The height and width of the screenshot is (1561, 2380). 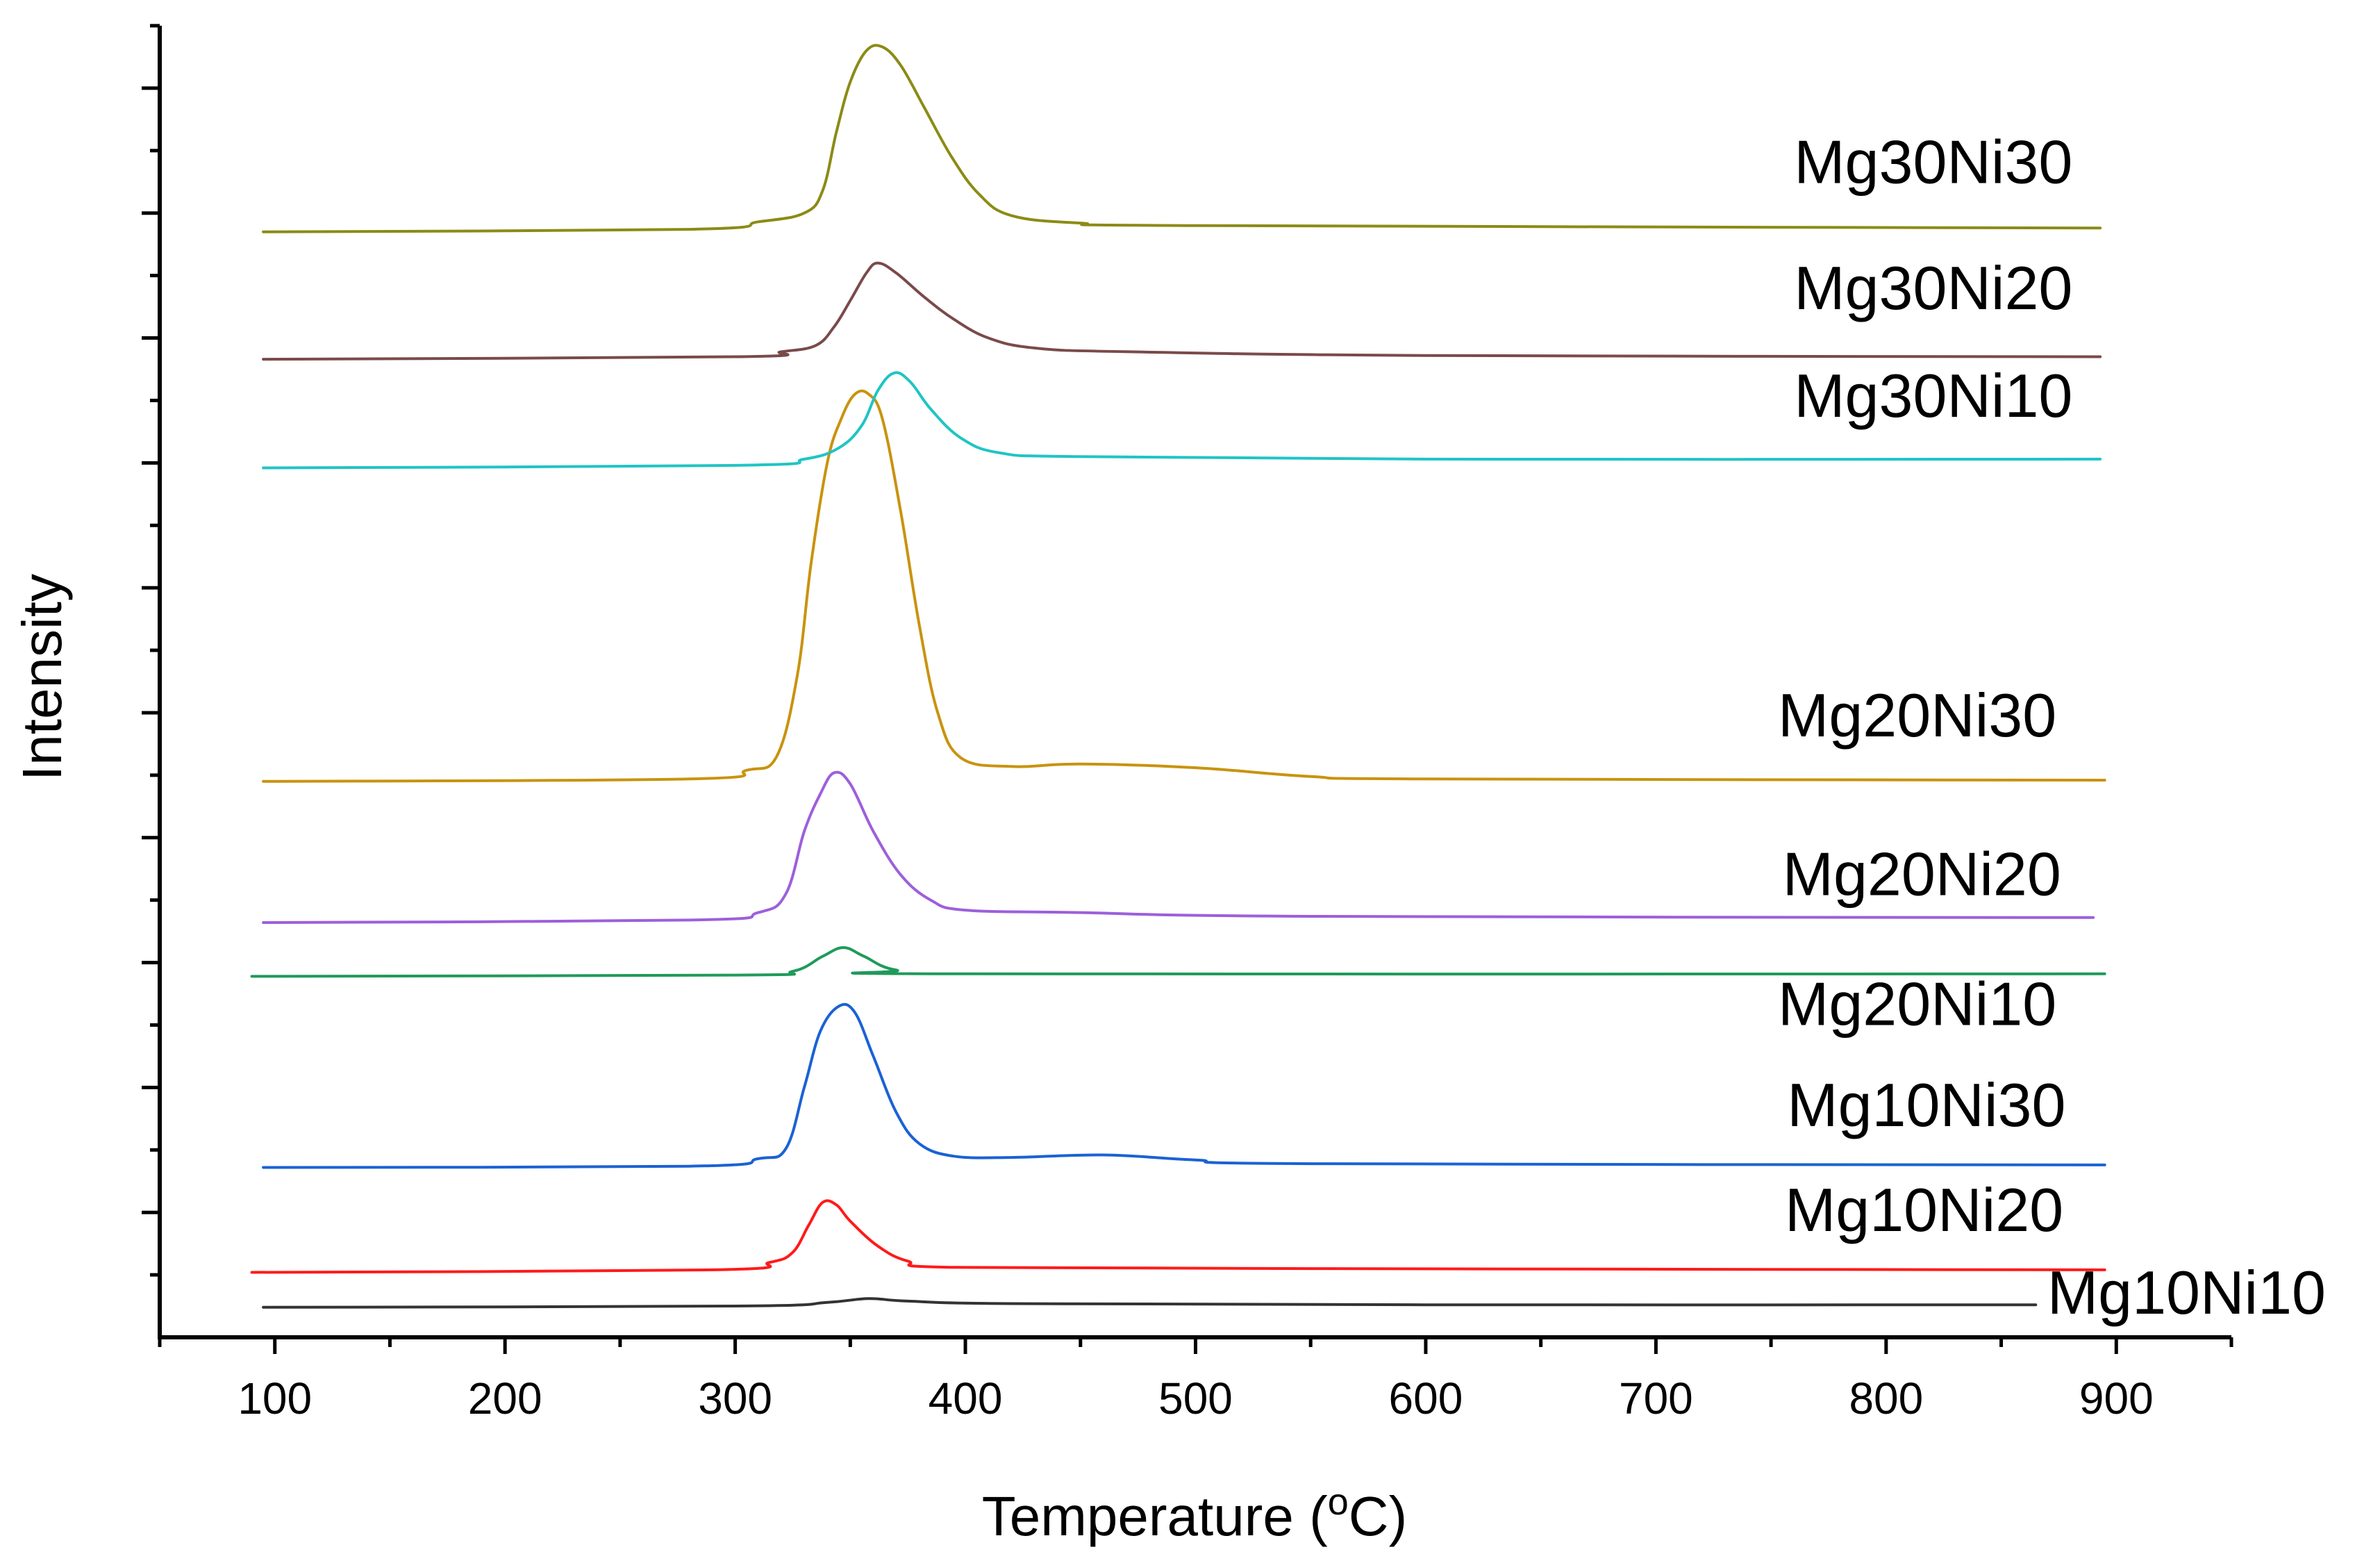 What do you see at coordinates (2186, 1292) in the screenshot?
I see `series-label-mg10ni10: Mg10Ni10` at bounding box center [2186, 1292].